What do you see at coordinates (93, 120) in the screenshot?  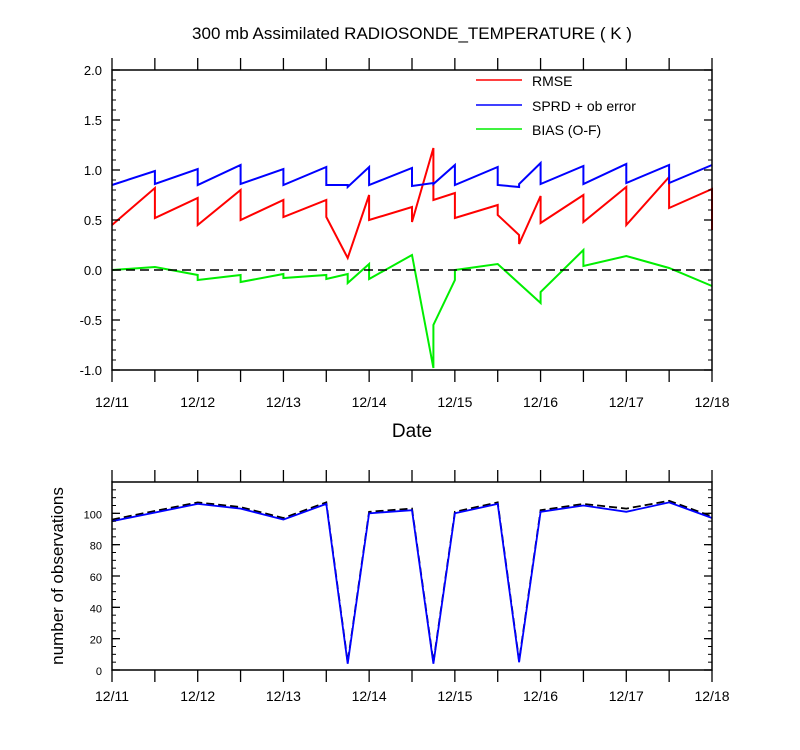 I see `y-tick-label: 1.5` at bounding box center [93, 120].